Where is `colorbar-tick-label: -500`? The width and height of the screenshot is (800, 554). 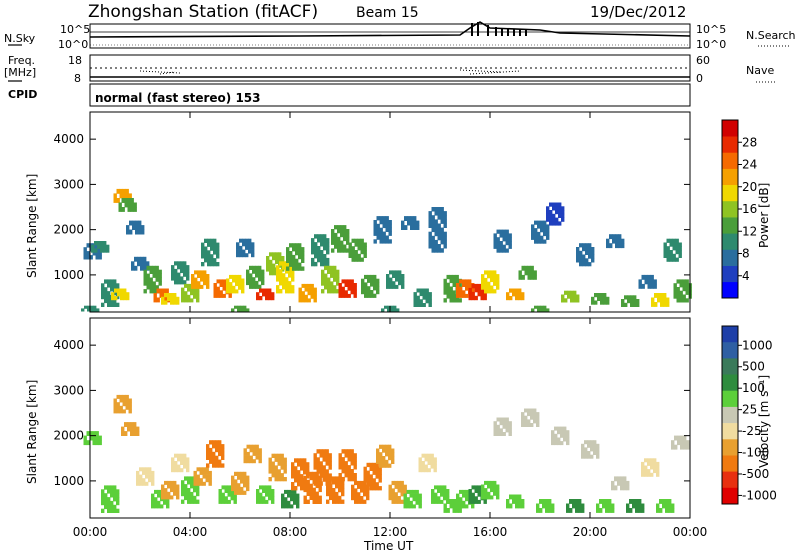
colorbar-tick-label: -500 is located at coordinates (755, 474).